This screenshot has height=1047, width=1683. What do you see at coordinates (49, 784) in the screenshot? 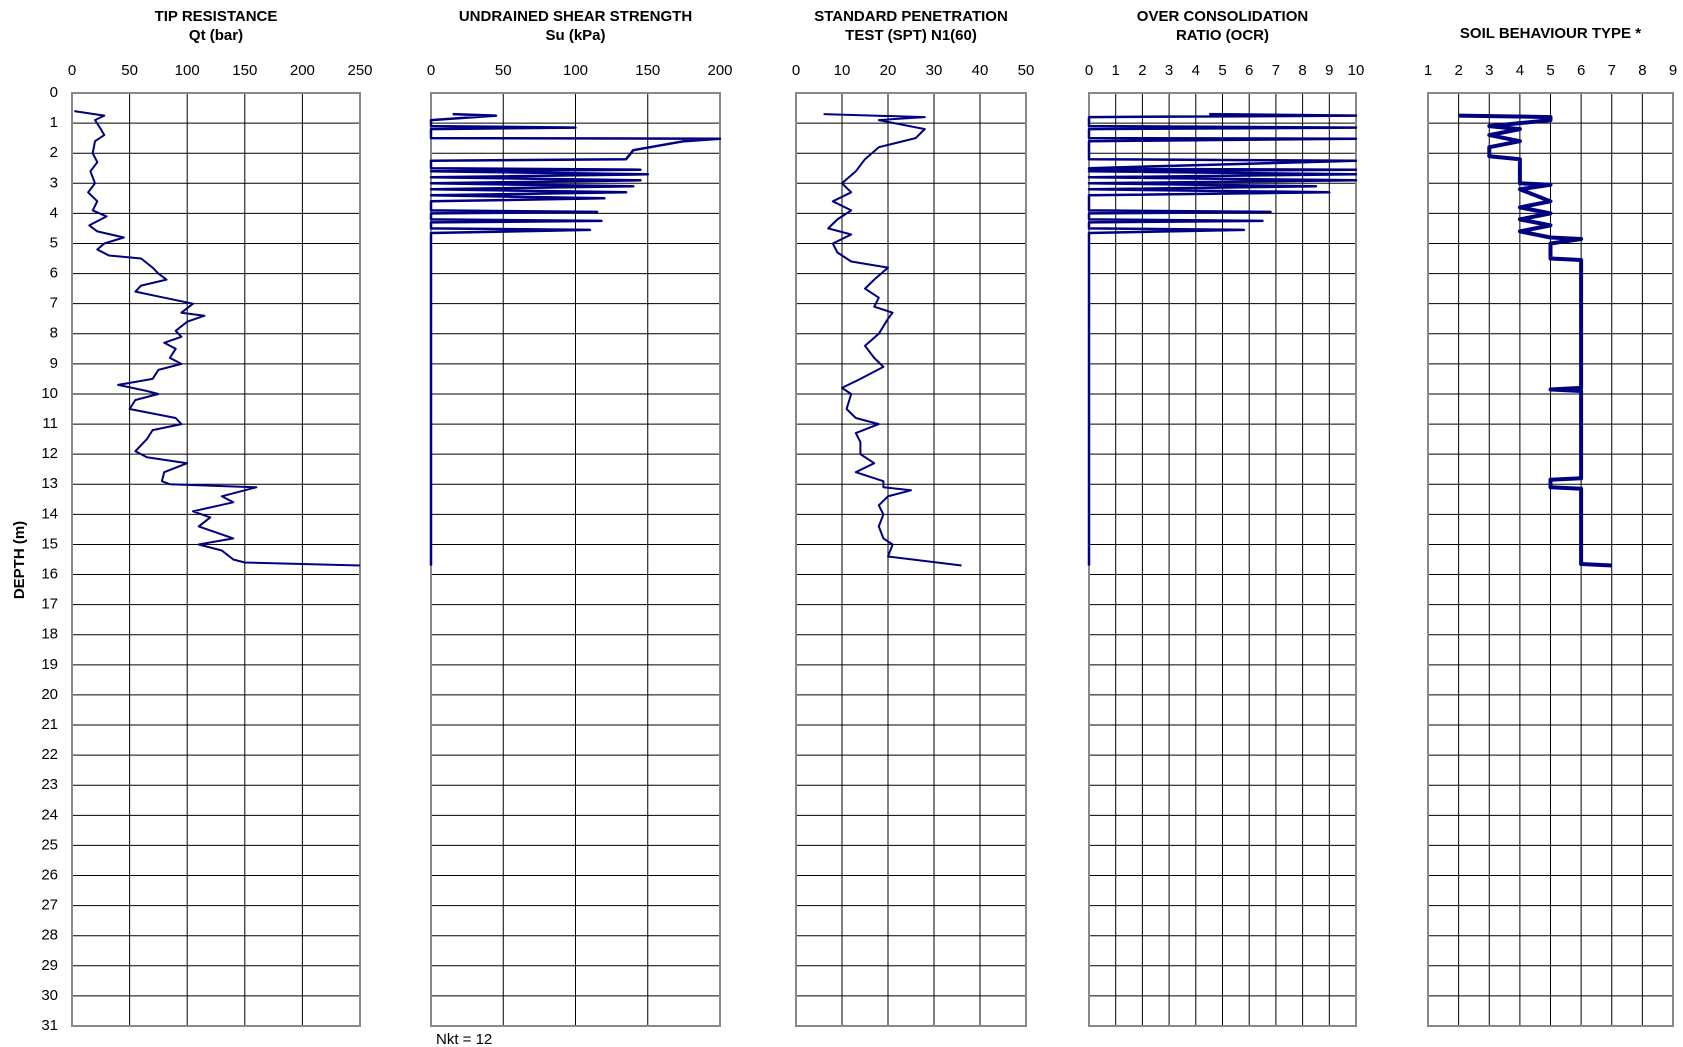
I see `y-tick-label: 23` at bounding box center [49, 784].